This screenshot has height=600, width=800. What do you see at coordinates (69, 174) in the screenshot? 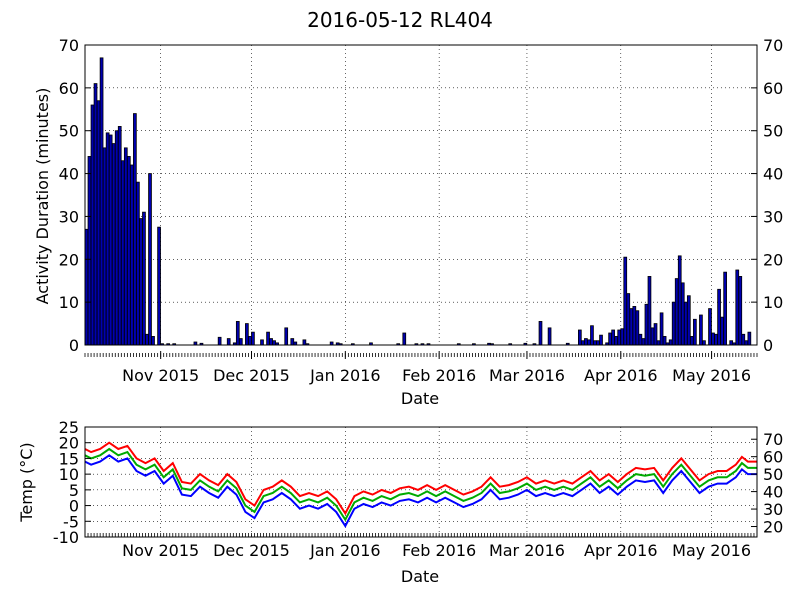
I see `activity-y-tick-label: 40` at bounding box center [69, 174].